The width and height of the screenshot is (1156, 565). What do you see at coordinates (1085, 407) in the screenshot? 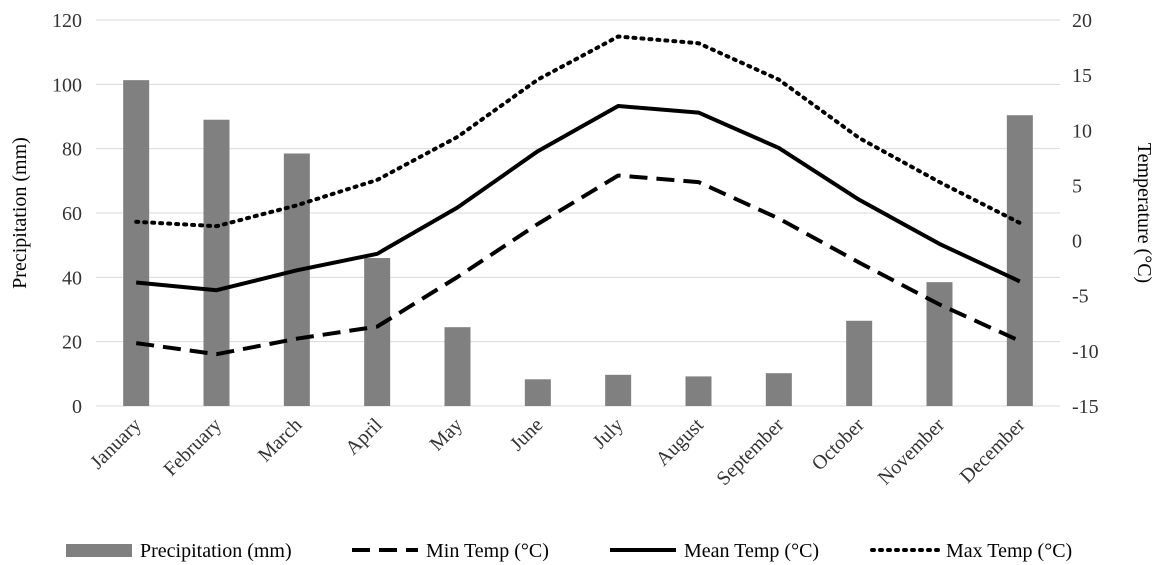
I see `right-tick-label: -15` at bounding box center [1085, 407].